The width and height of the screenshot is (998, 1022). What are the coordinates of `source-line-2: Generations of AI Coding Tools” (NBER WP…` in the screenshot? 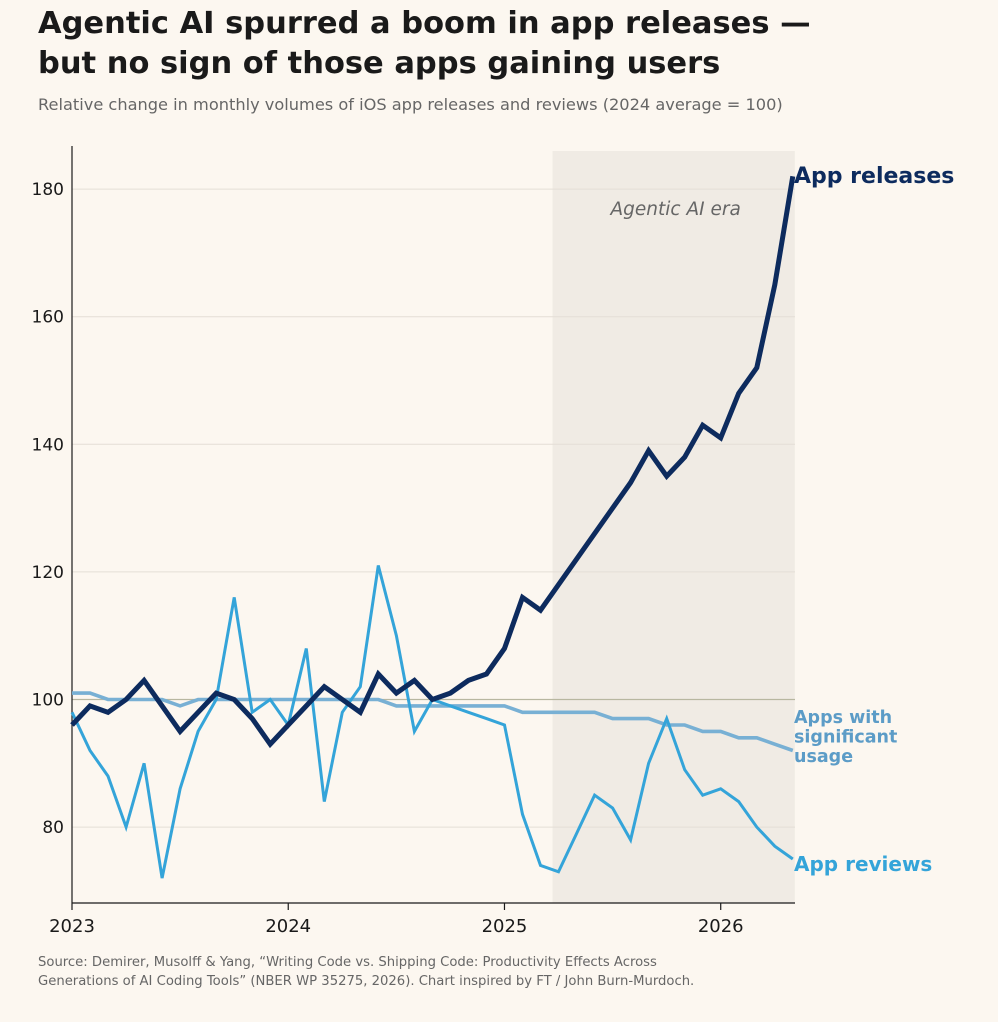 It's located at (366, 981).